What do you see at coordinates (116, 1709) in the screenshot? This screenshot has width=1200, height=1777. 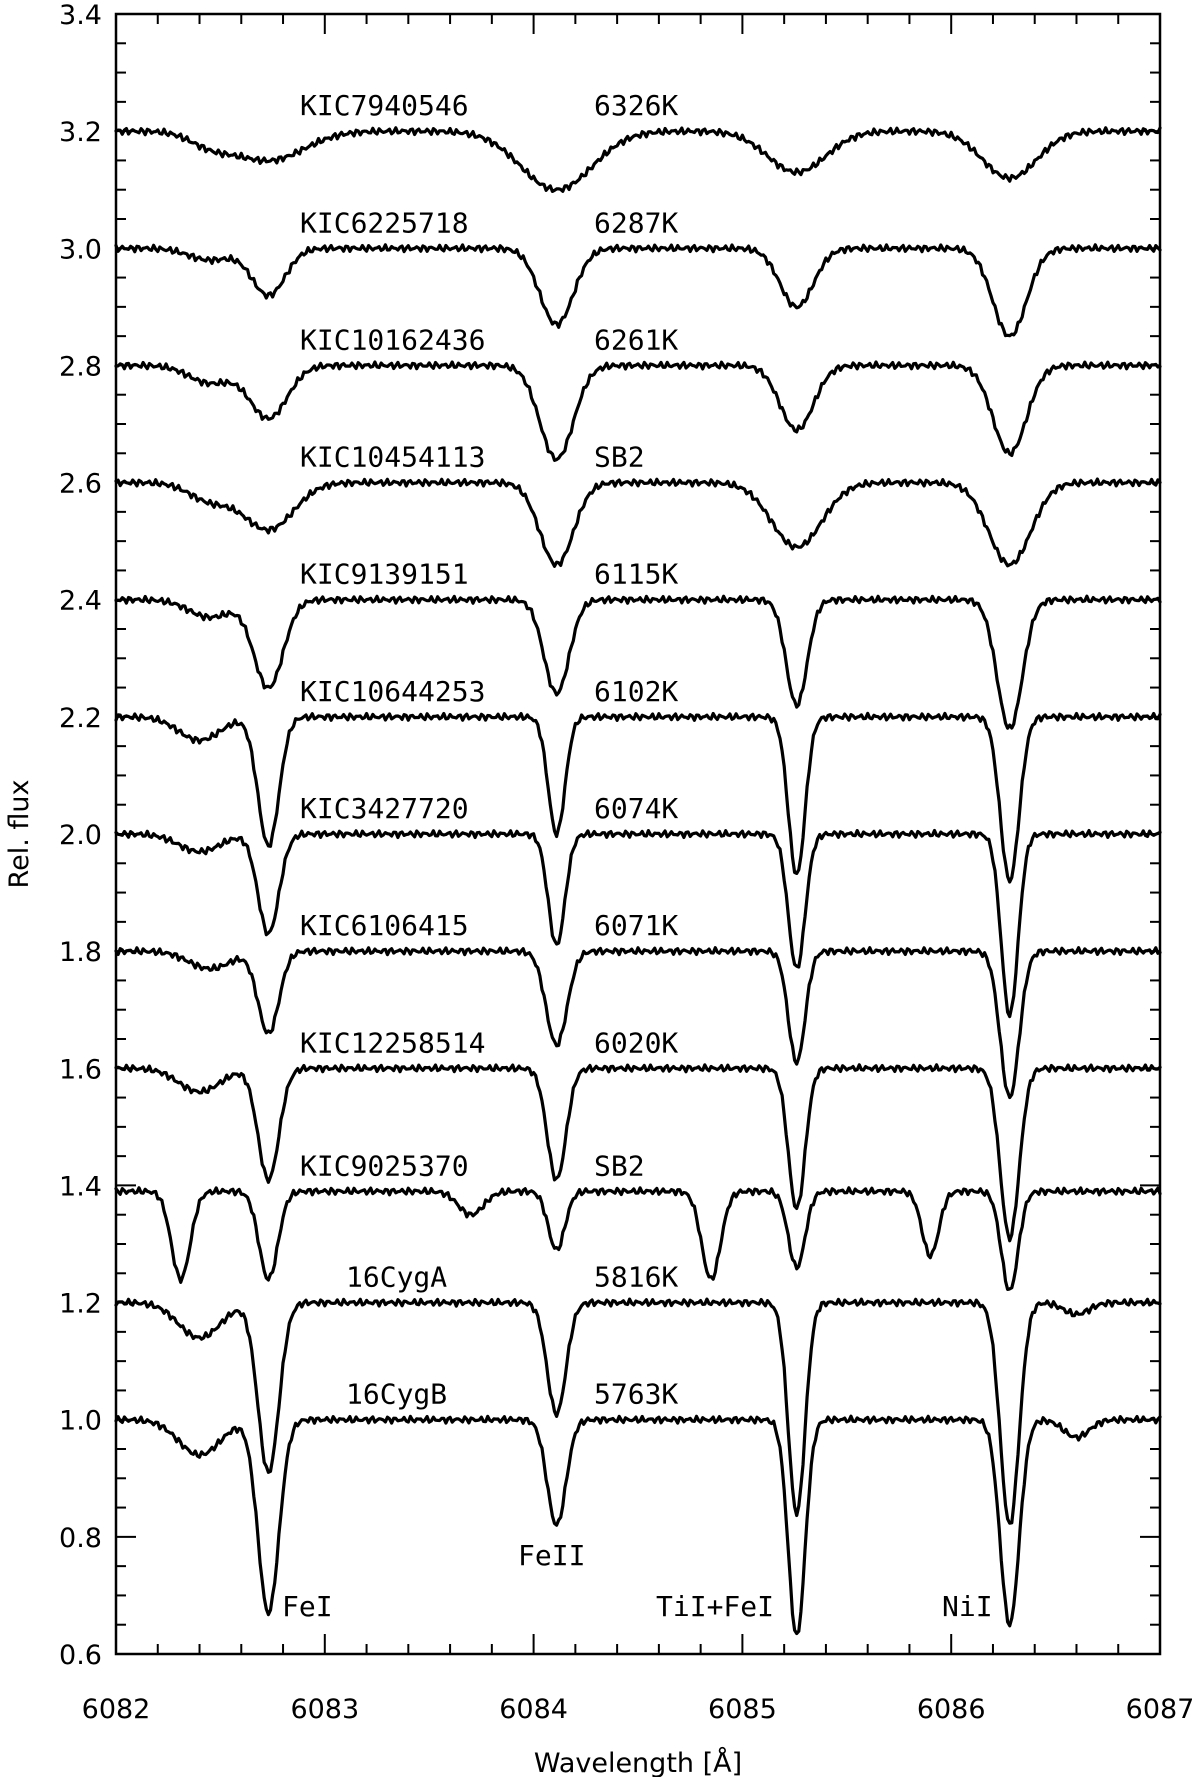 I see `x-tick-label: 6082` at bounding box center [116, 1709].